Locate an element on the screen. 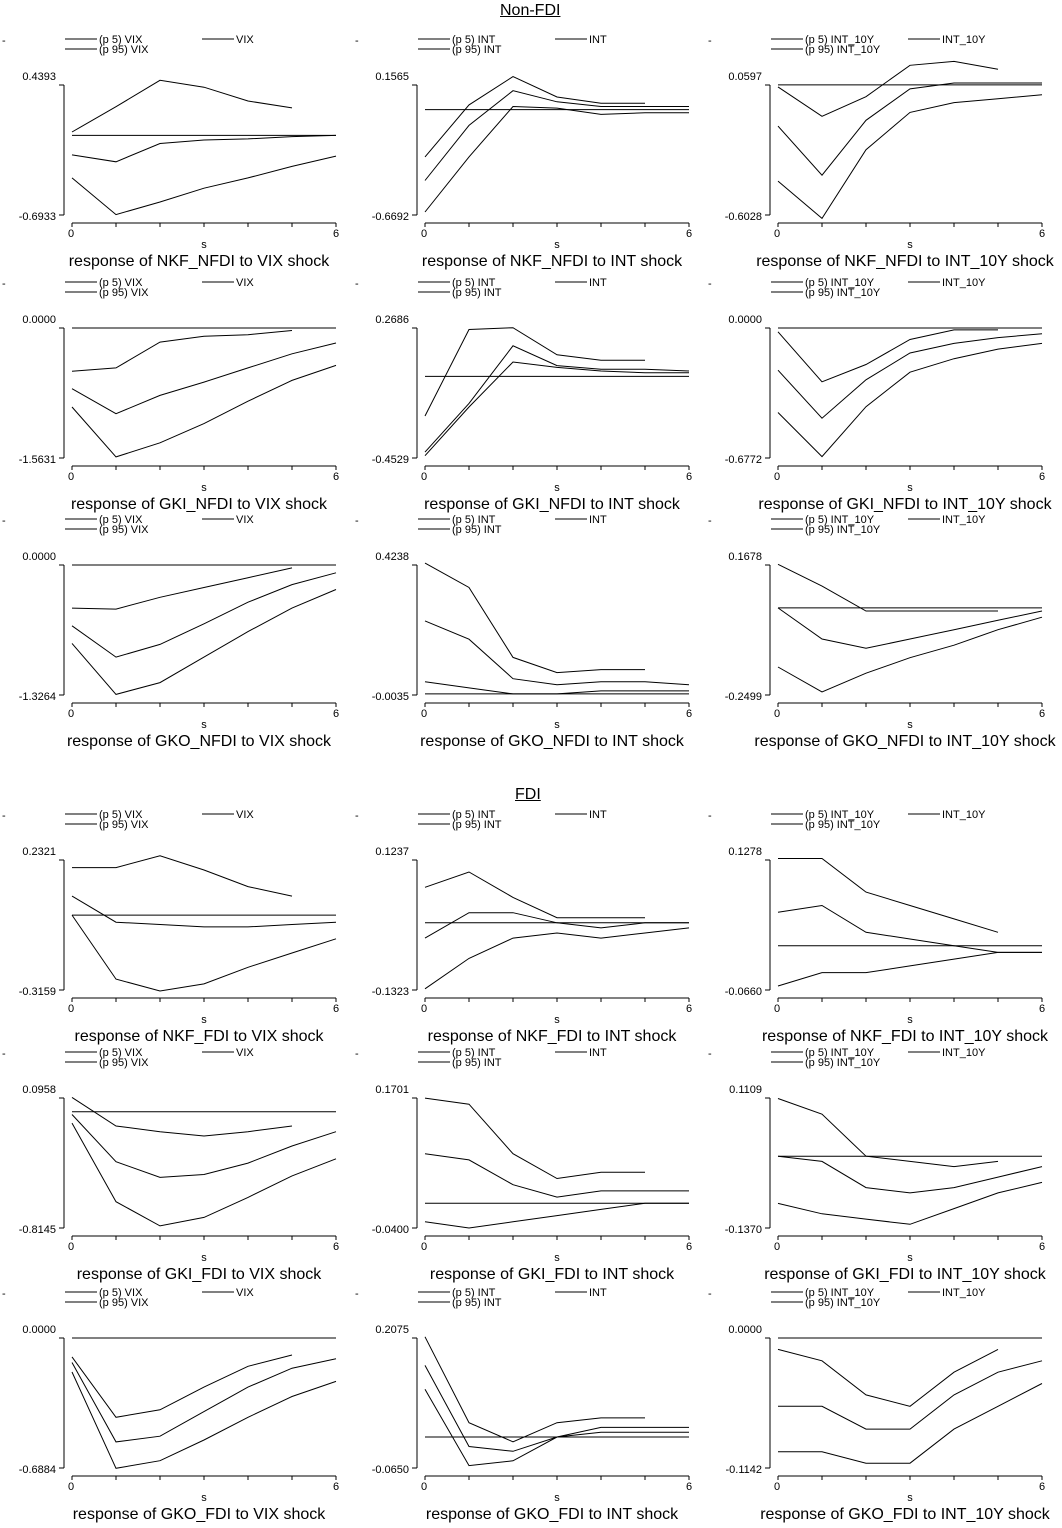 The height and width of the screenshot is (1528, 1062). y-tick-label-top: 0.0597 is located at coordinates (745, 77).